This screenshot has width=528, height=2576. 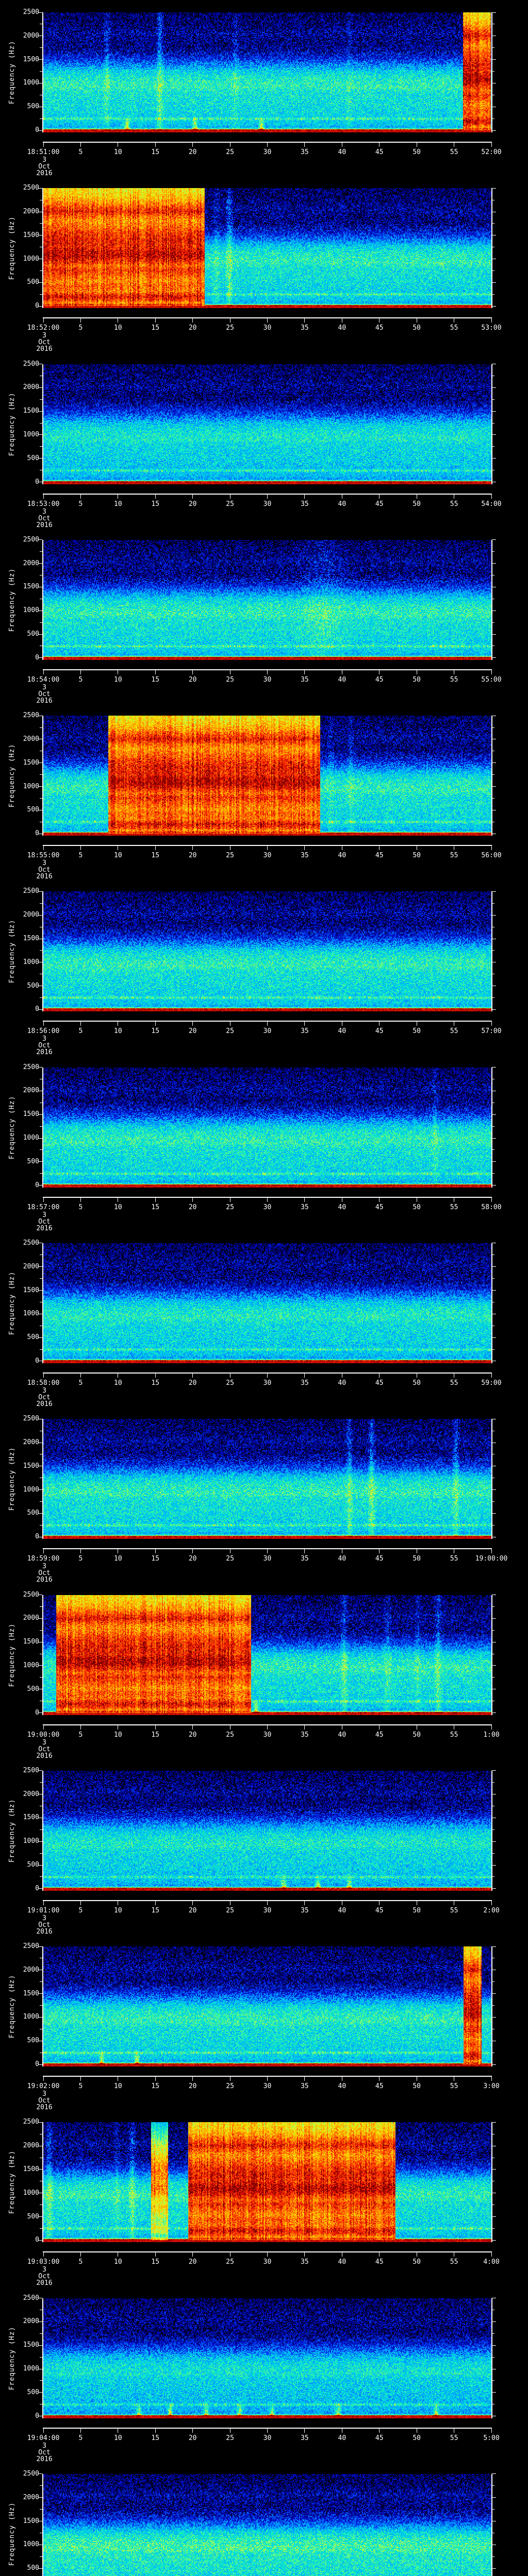 I want to click on x-axis-tick-label: 5, so click(x=80, y=2438).